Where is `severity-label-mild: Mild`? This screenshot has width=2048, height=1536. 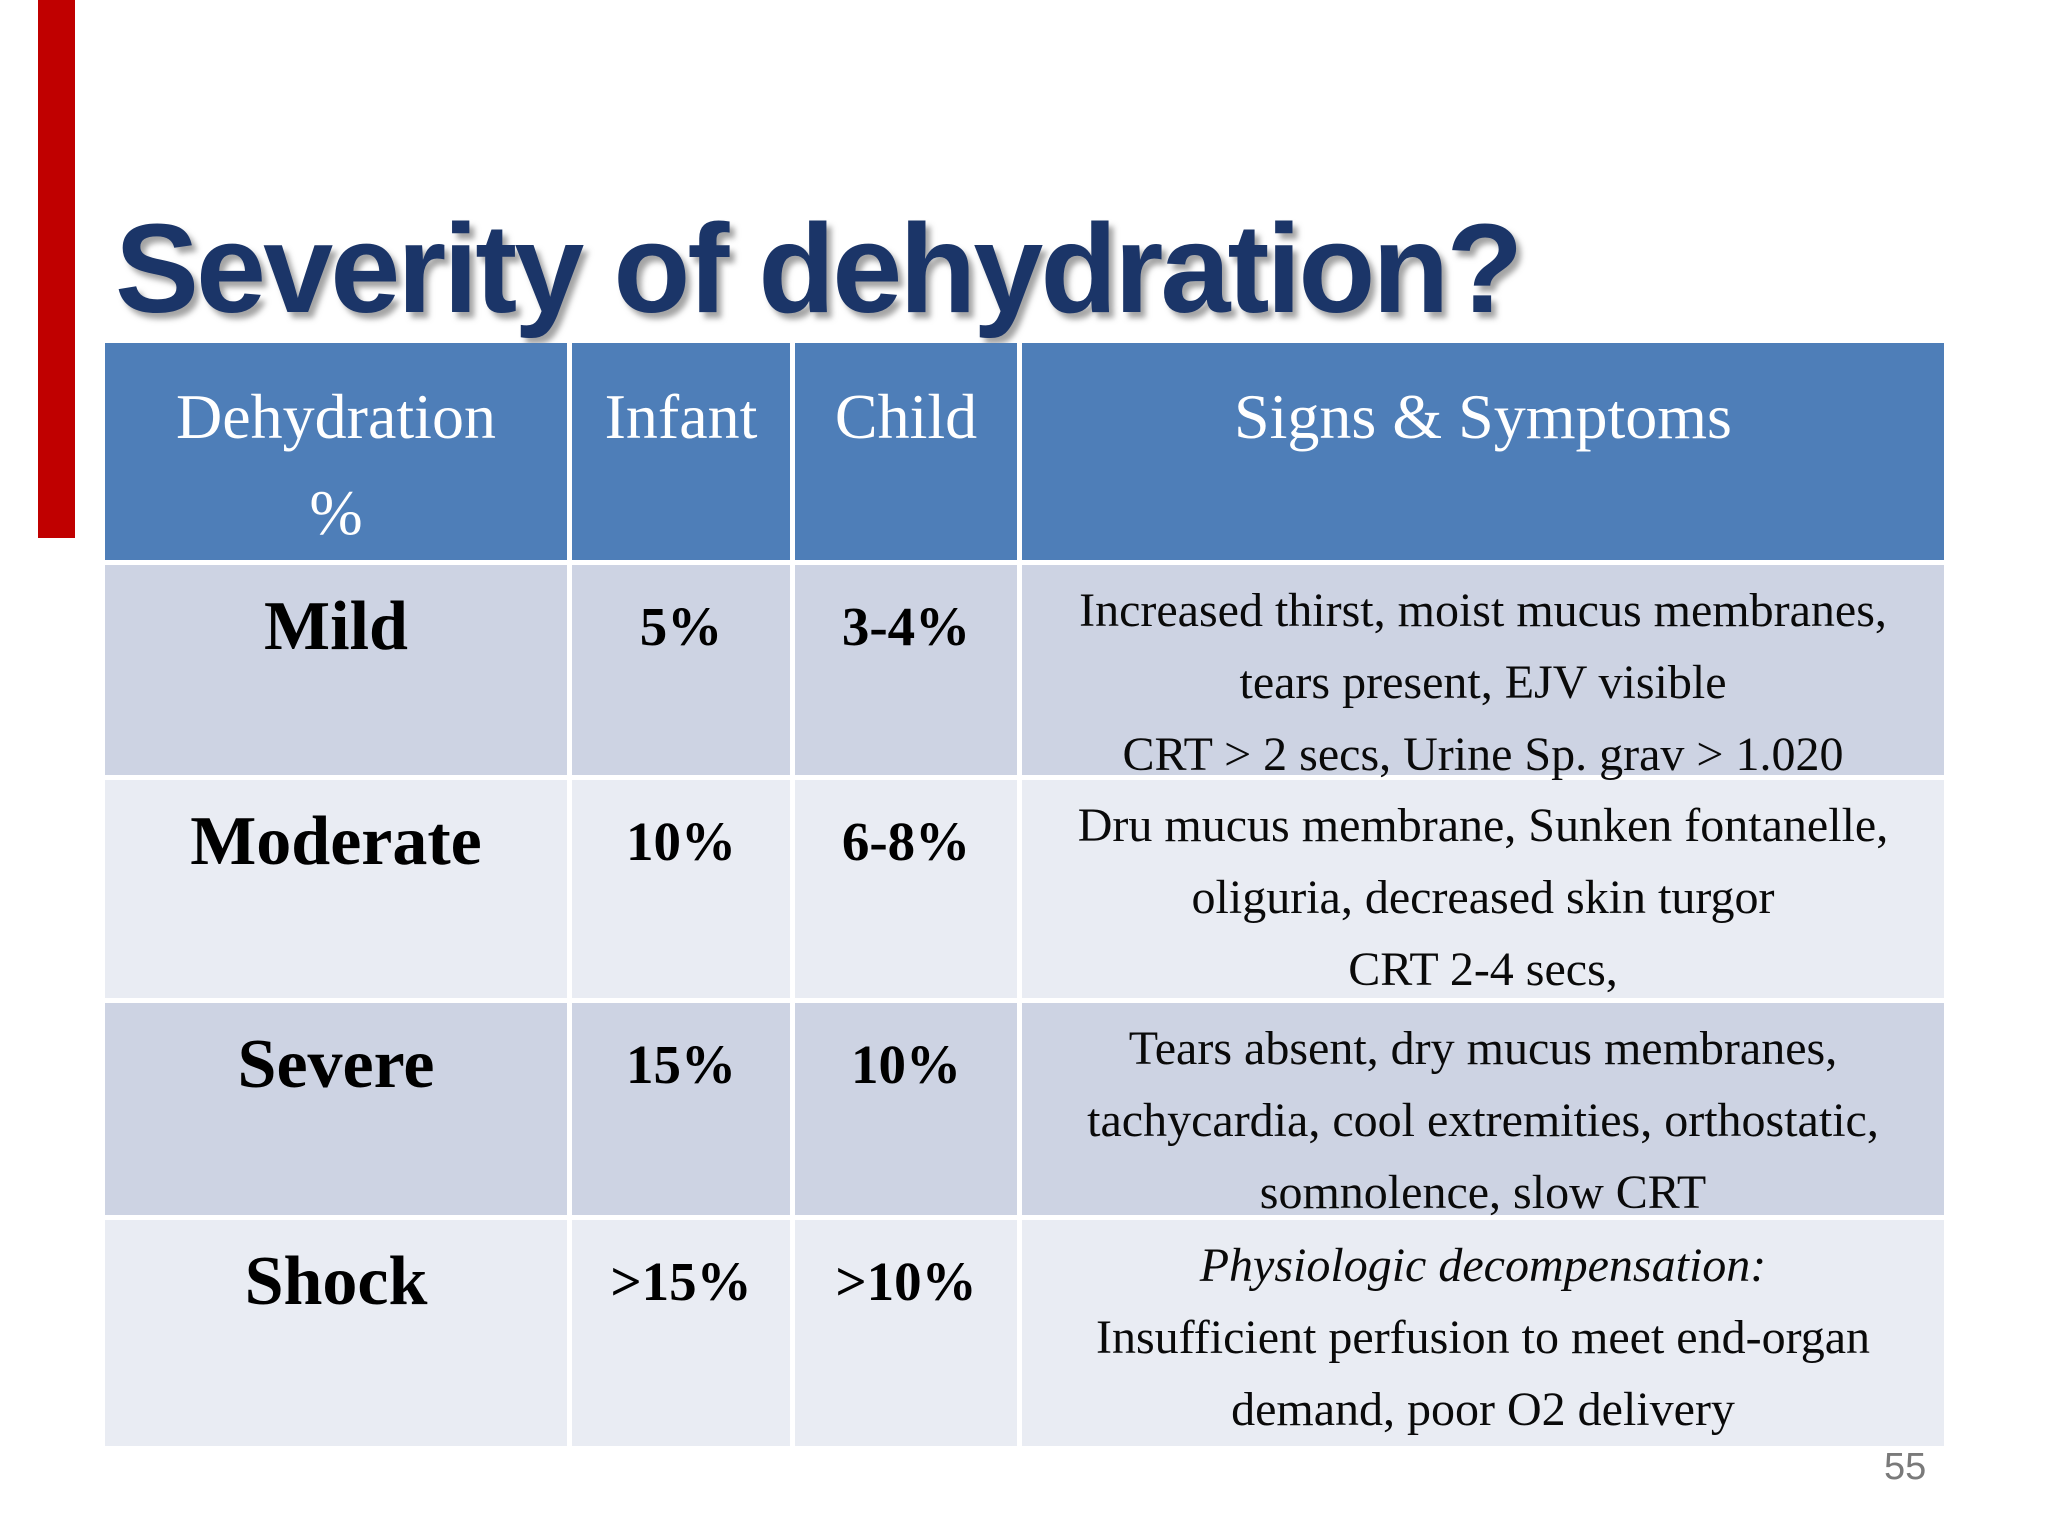
severity-label-mild: Mild is located at coordinates (336, 670).